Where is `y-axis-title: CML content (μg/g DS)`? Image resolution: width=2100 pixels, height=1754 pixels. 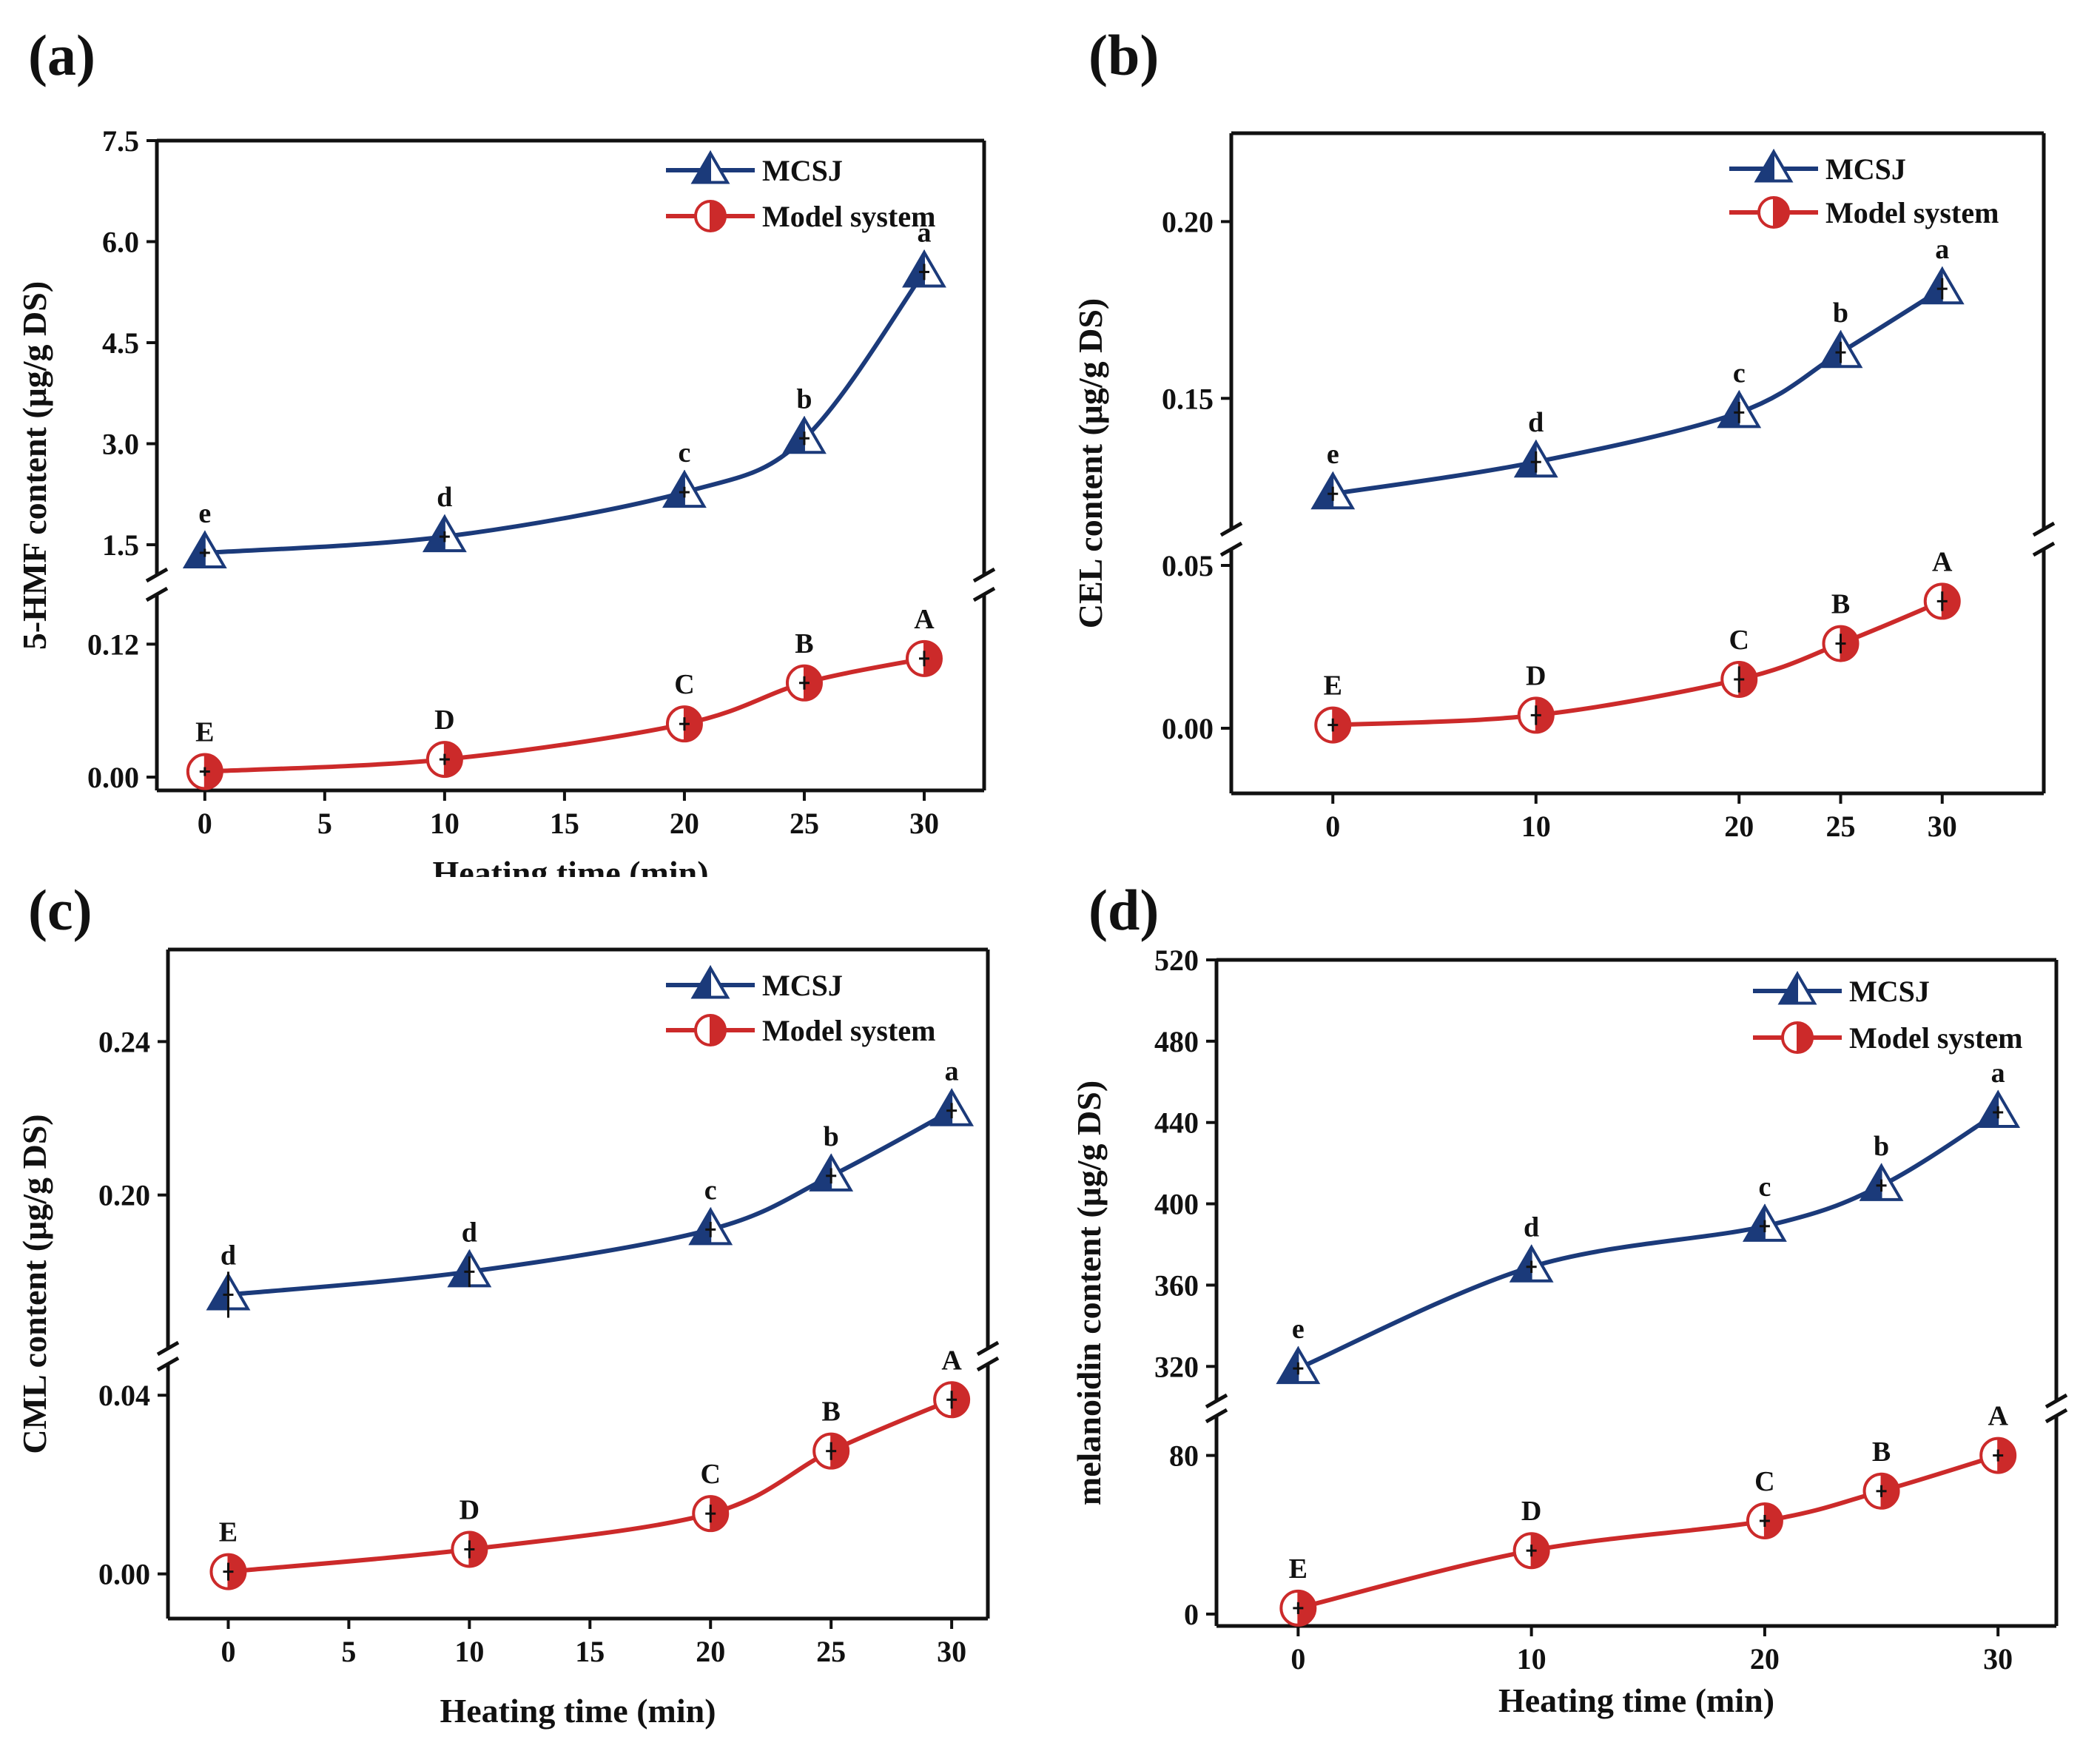 y-axis-title: CML content (μg/g DS) is located at coordinates (34, 1284).